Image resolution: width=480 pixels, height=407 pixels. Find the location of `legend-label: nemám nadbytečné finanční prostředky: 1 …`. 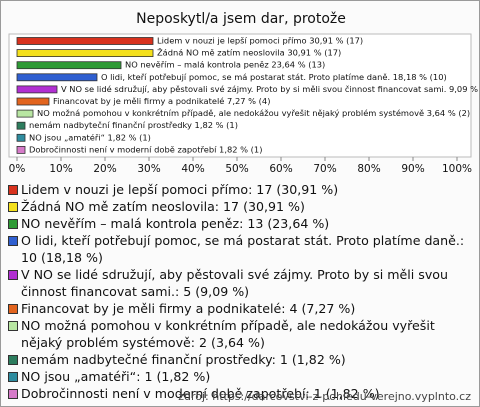

legend-label: nemám nadbytečné finanční prostředky: 1 … is located at coordinates (183, 359).